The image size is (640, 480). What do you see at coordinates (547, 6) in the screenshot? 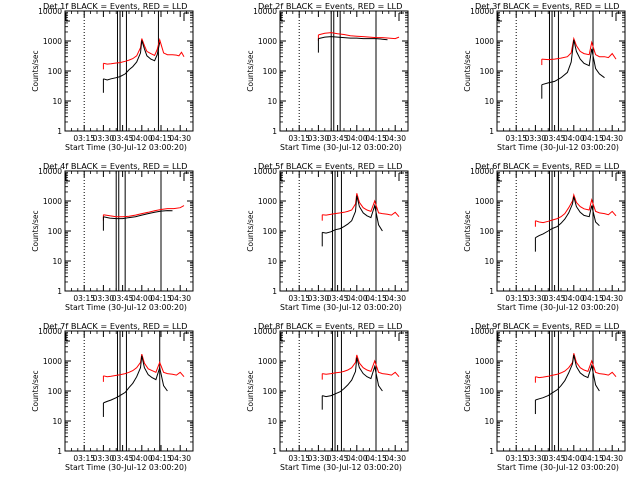
I see `chart-title: Det 3f BLACK = Events, RED = LLD` at bounding box center [547, 6].